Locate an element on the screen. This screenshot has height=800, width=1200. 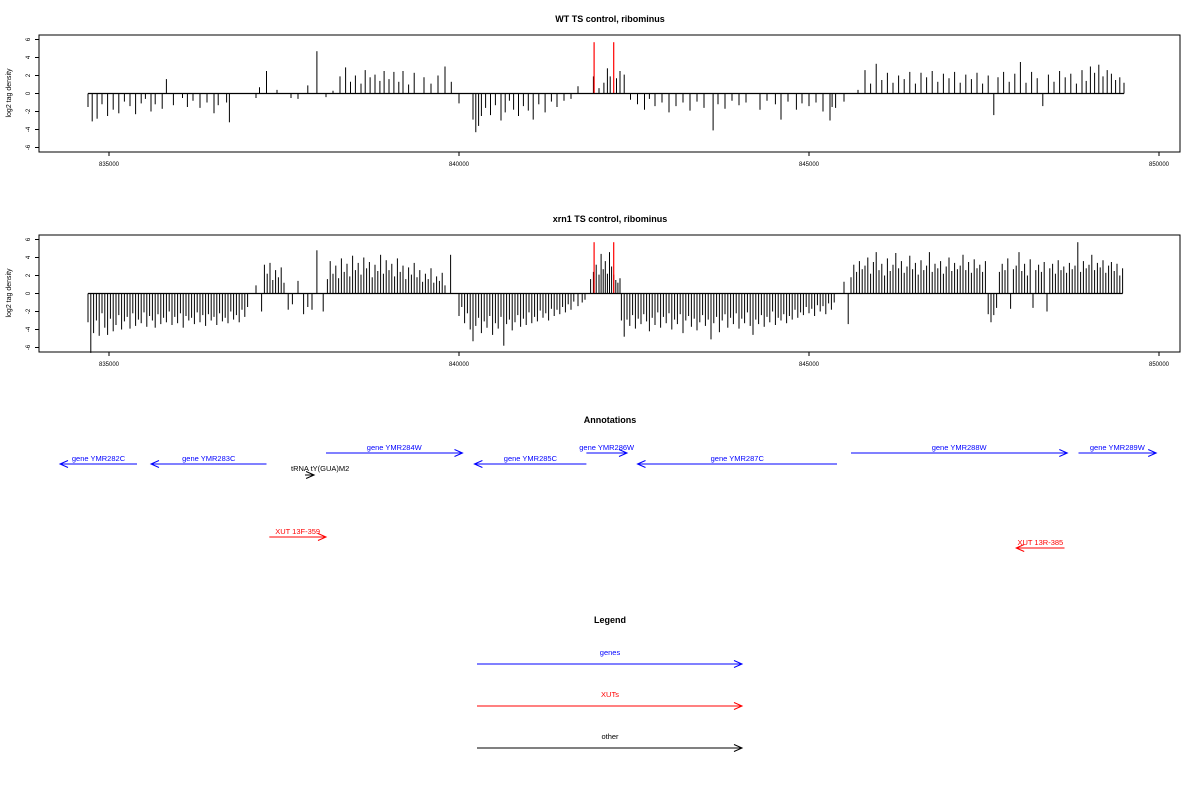
panel-xrn1-ylabel: log2 tag density is located at coordinates (9, 293).